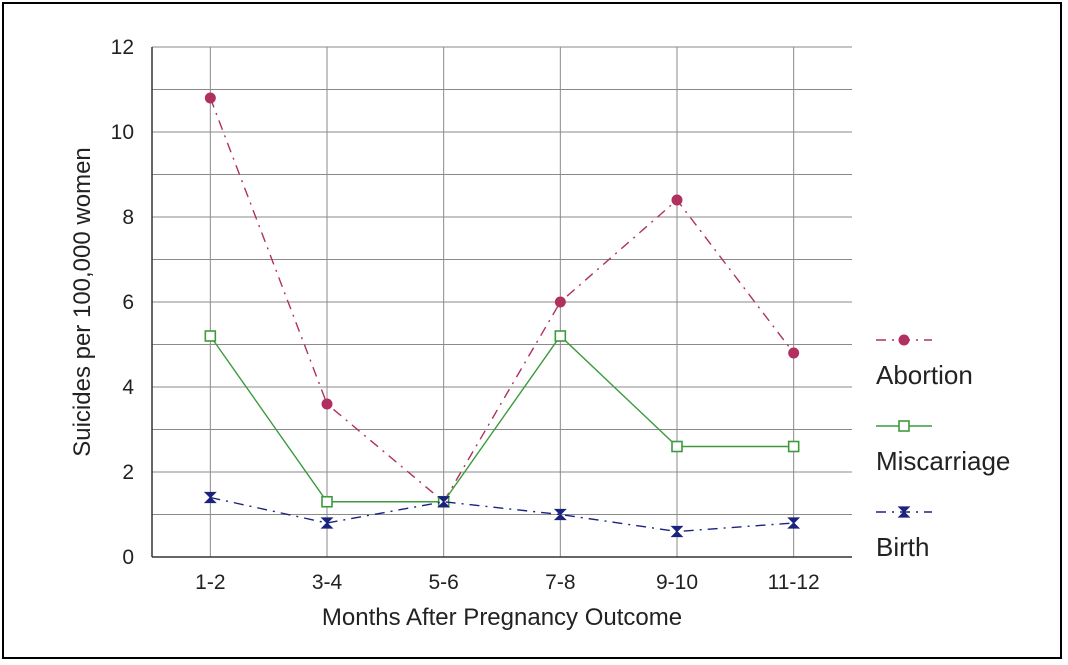 The height and width of the screenshot is (665, 1068). Describe the element at coordinates (443, 582) in the screenshot. I see `x-tick-label: 5-6` at that location.